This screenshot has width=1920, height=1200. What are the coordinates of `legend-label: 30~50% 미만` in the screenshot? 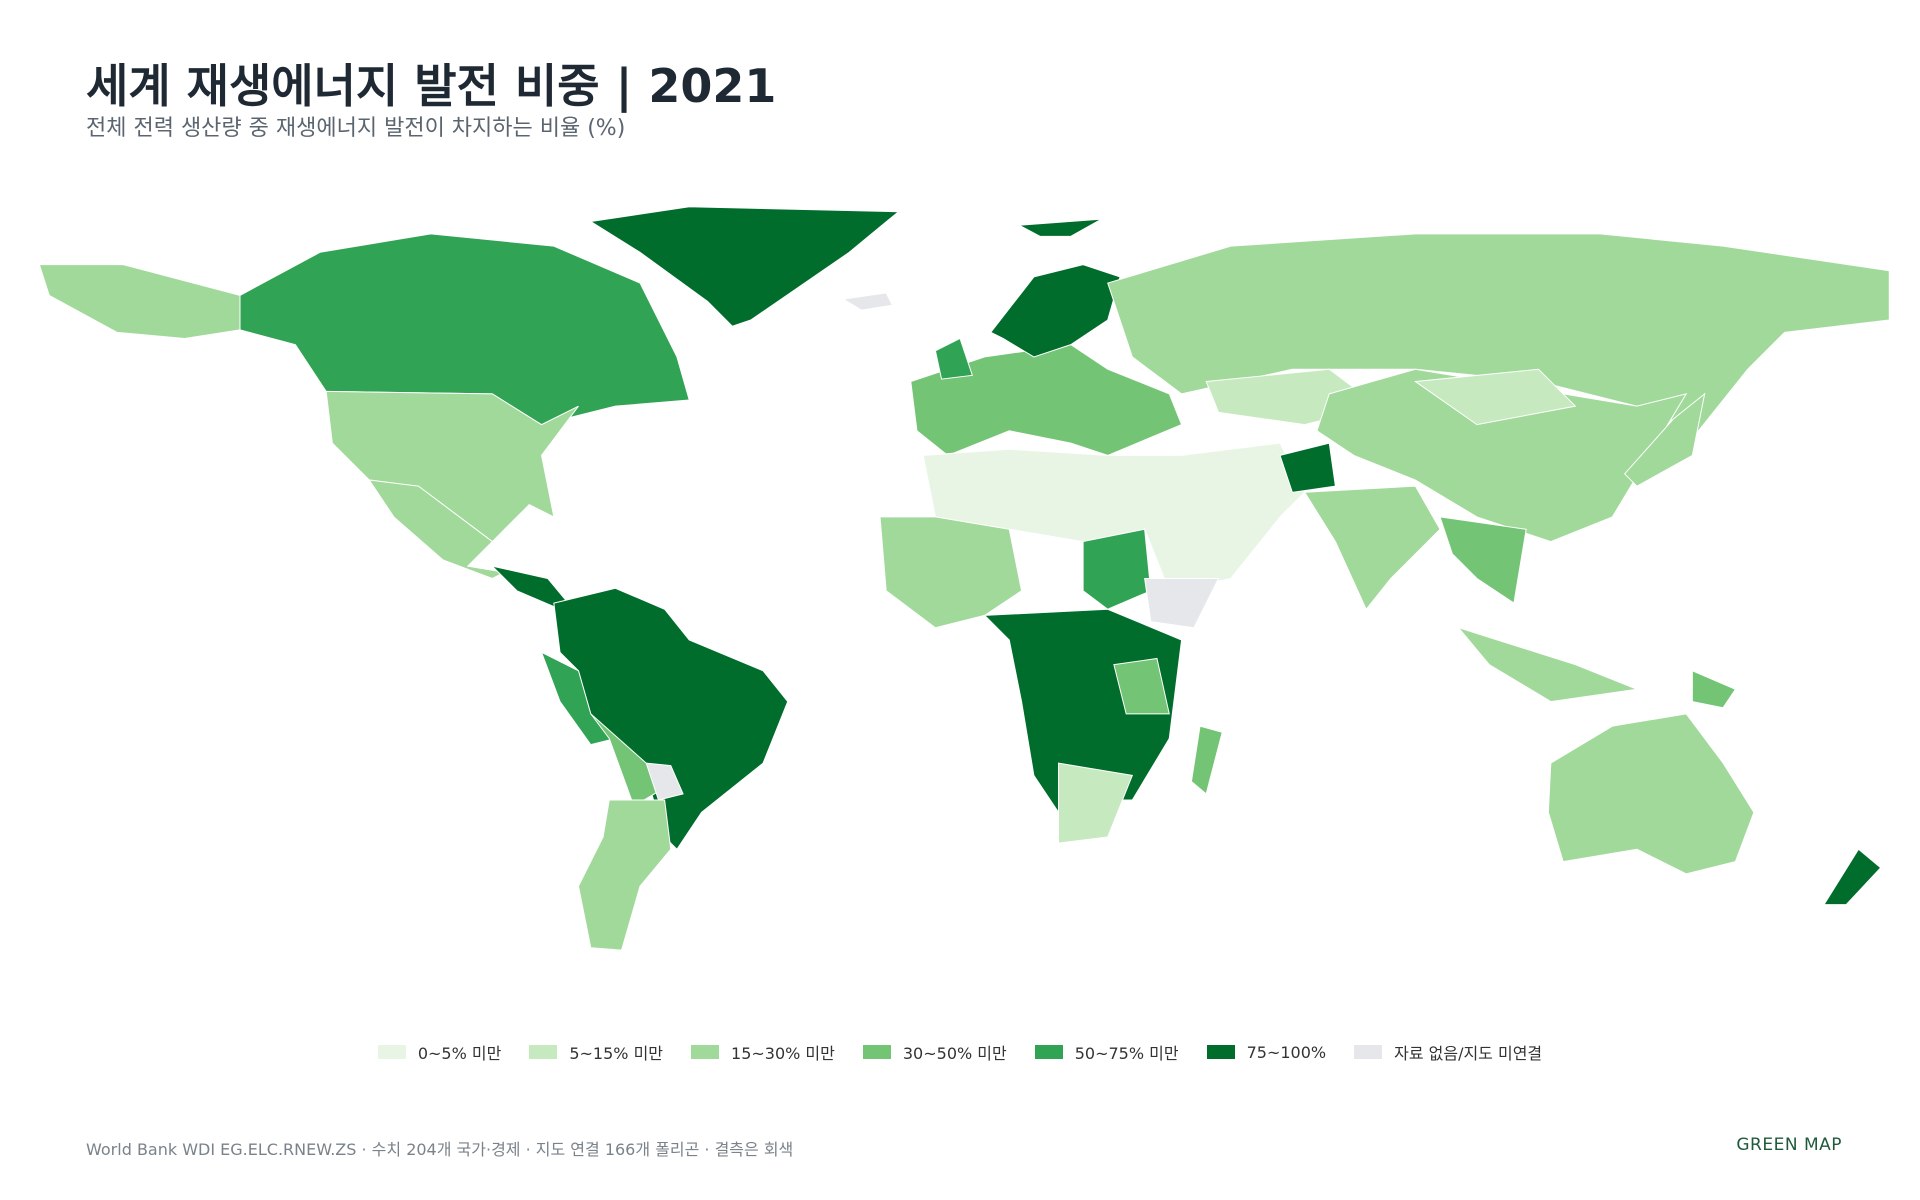 It's located at (954, 1053).